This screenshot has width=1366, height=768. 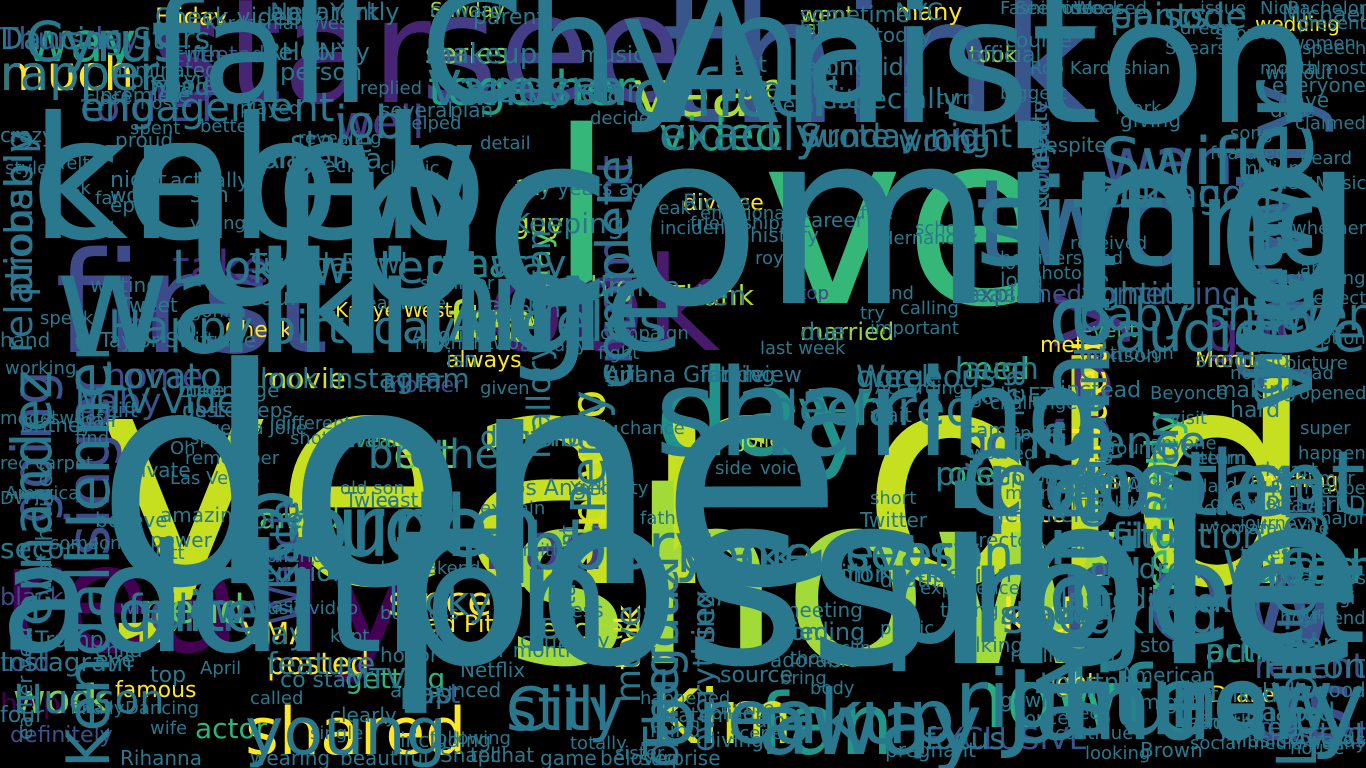 What do you see at coordinates (270, 108) in the screenshot?
I see `word-played: played` at bounding box center [270, 108].